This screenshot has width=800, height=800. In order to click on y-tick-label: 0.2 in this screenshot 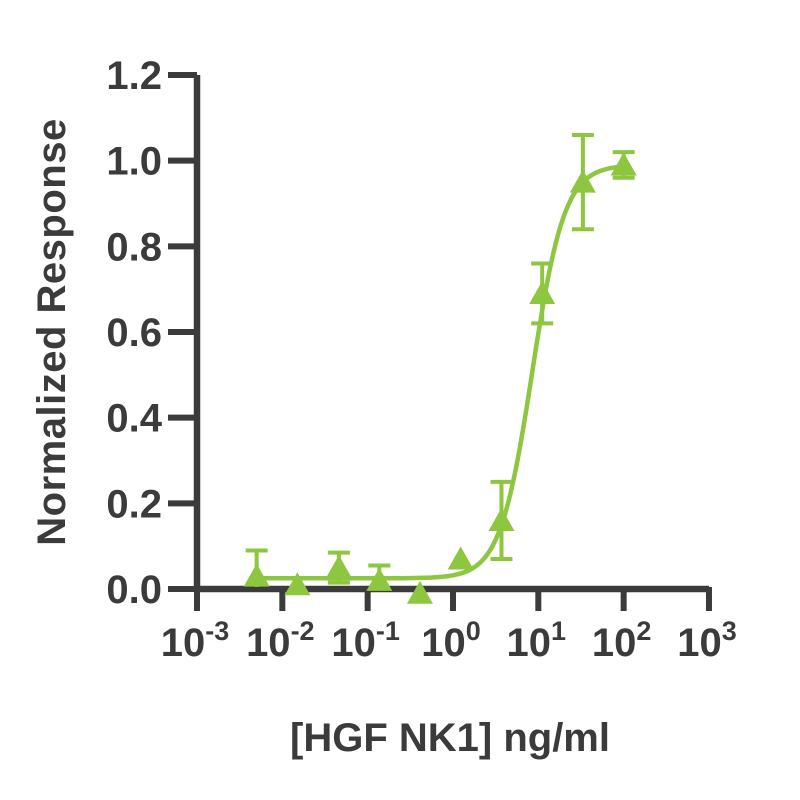, I will do `click(134, 504)`.